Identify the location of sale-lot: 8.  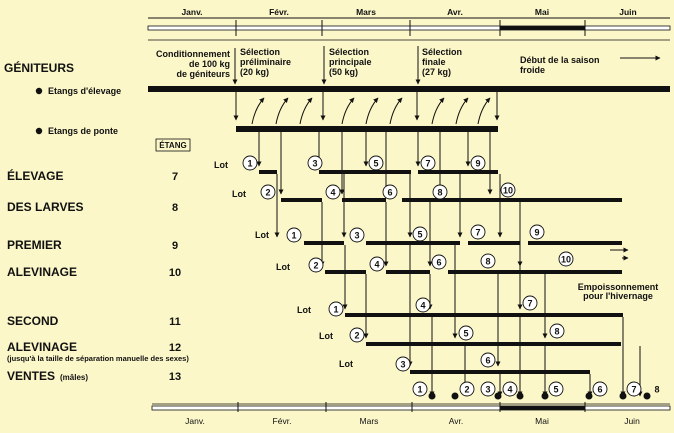
(651, 392).